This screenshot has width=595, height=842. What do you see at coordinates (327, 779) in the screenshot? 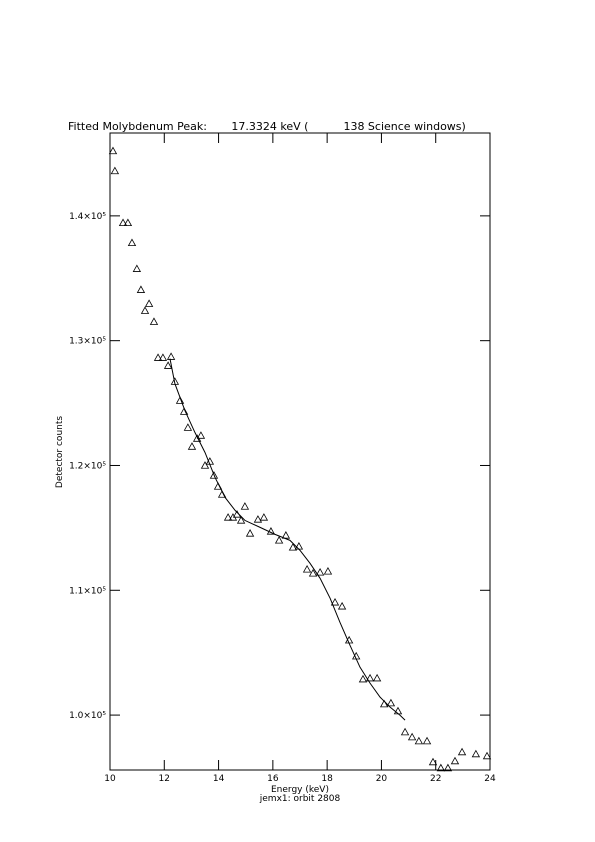
I see `x-tick-label: 18` at bounding box center [327, 779].